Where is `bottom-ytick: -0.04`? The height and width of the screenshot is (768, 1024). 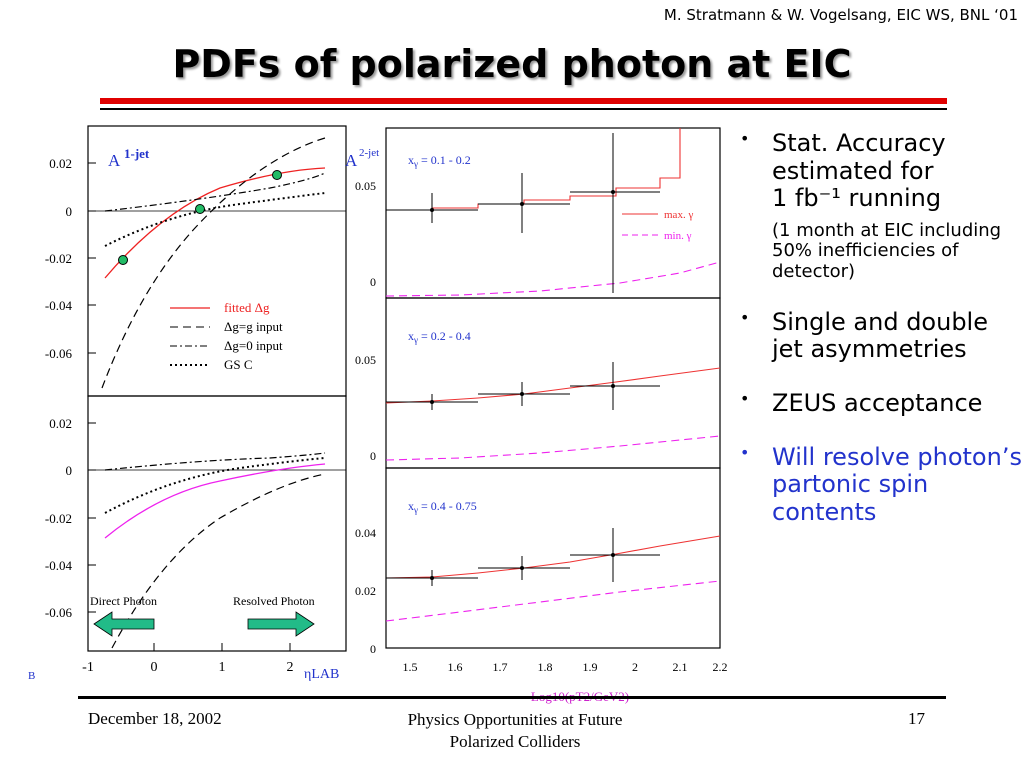
bottom-ytick: -0.04 is located at coordinates (59, 565).